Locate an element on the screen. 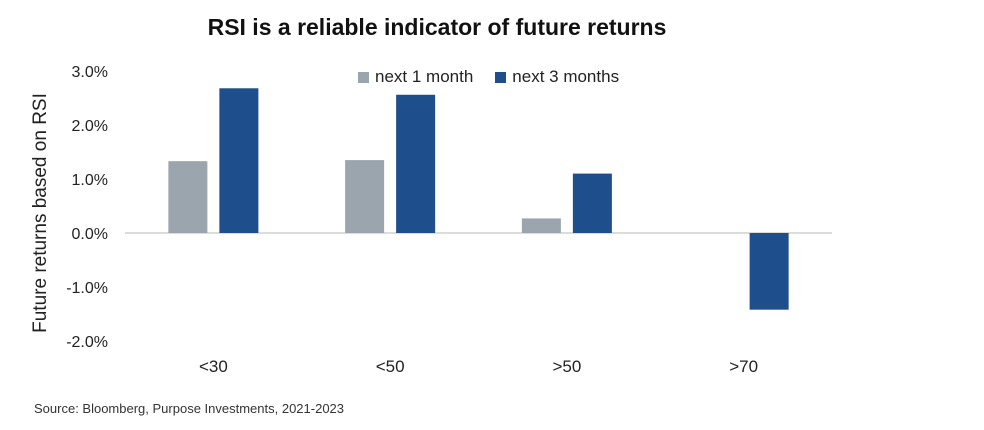 The width and height of the screenshot is (984, 430). legend-label-next-3-months: next 3 months is located at coordinates (566, 76).